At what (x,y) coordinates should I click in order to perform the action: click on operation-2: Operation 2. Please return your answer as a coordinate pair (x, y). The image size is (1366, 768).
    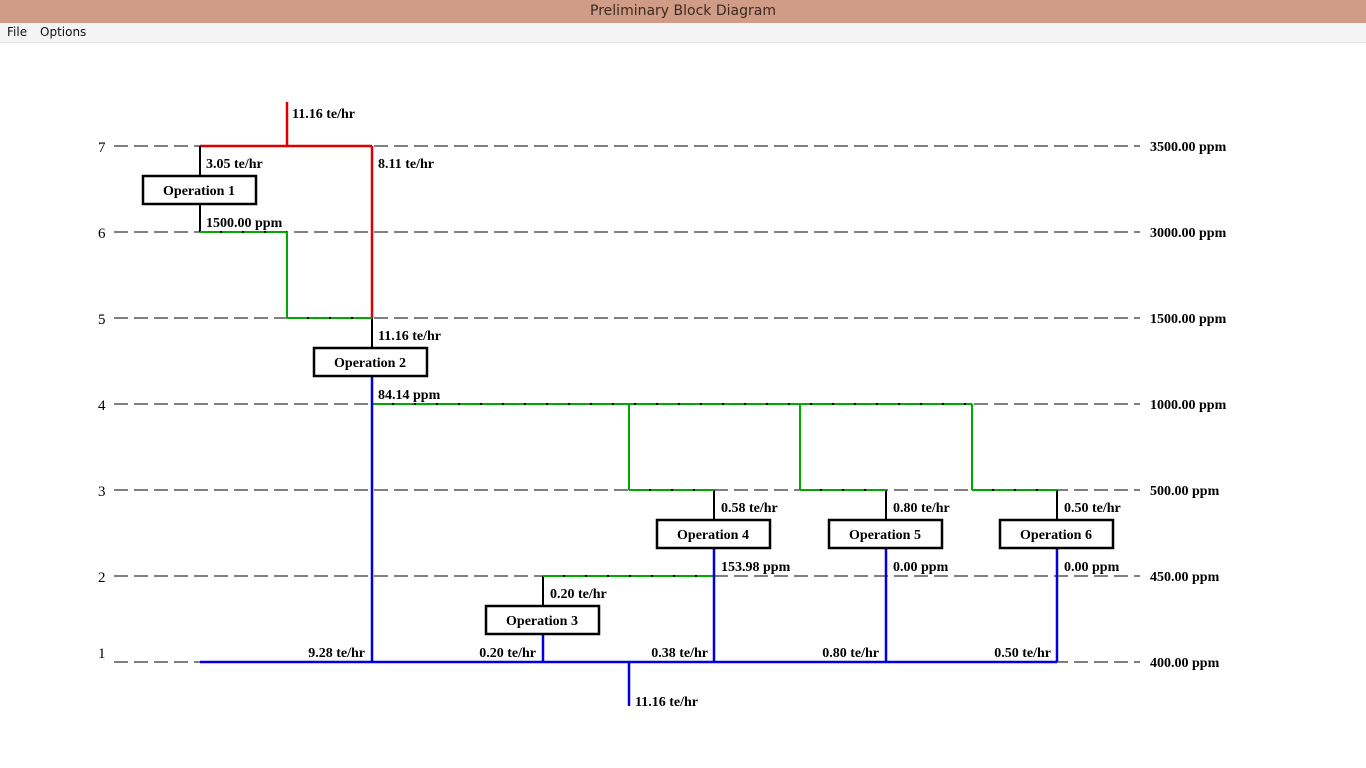
    Looking at the image, I should click on (370, 362).